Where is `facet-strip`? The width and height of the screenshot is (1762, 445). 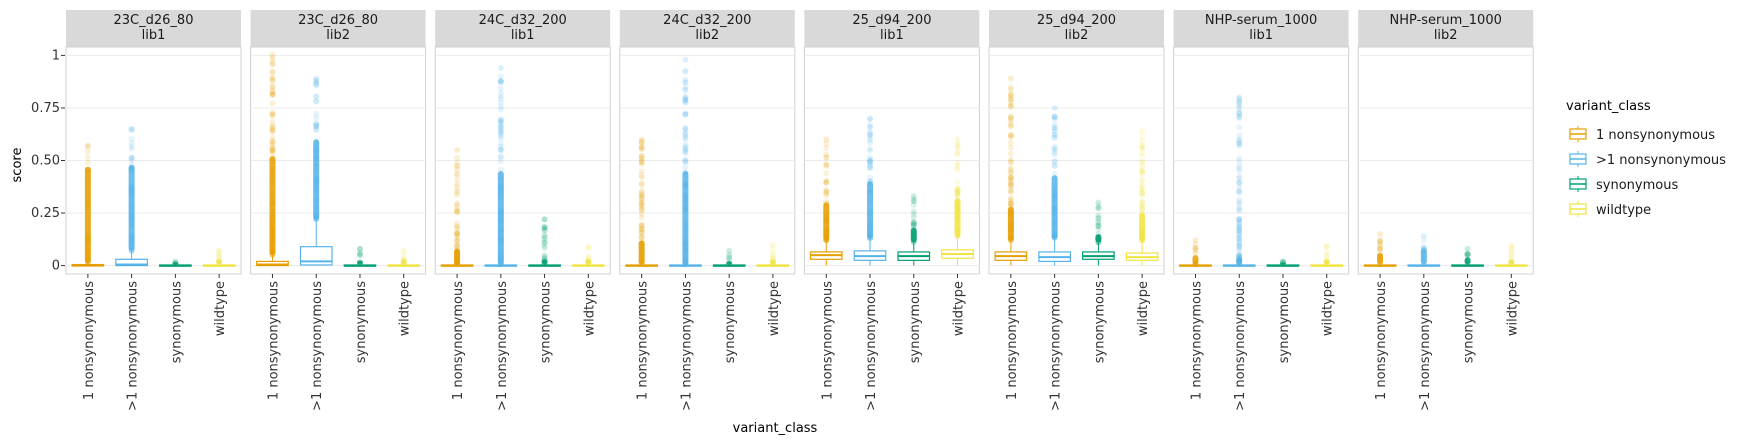
facet-strip is located at coordinates (707, 28).